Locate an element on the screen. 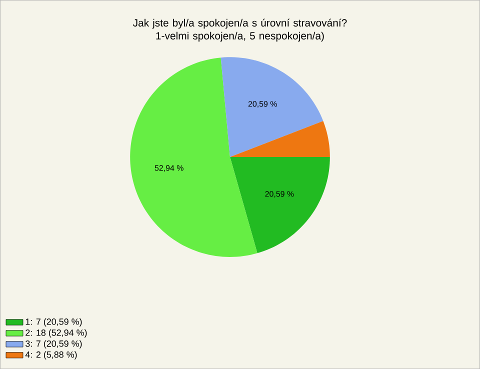  legend-label: 4: 2 (5,88 %) is located at coordinates (51, 355).